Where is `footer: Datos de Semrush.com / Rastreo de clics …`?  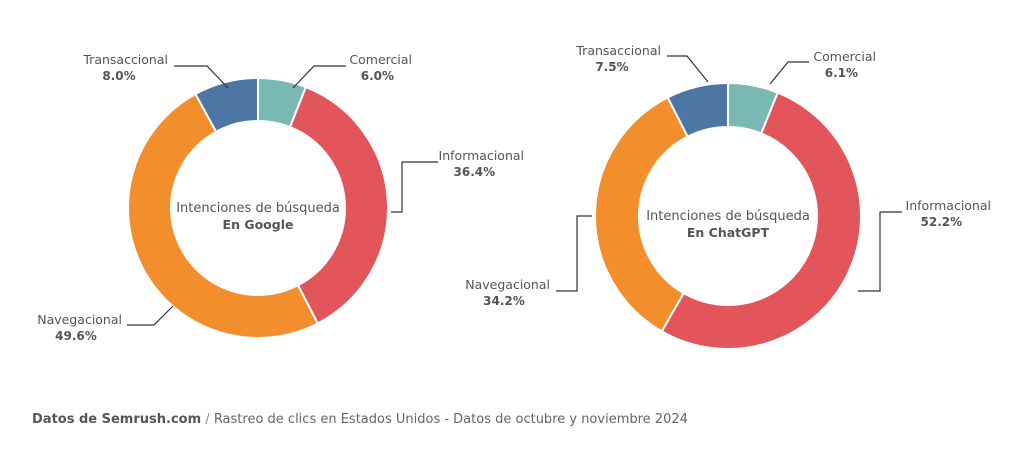
footer: Datos de Semrush.com / Rastreo de clics … is located at coordinates (360, 419).